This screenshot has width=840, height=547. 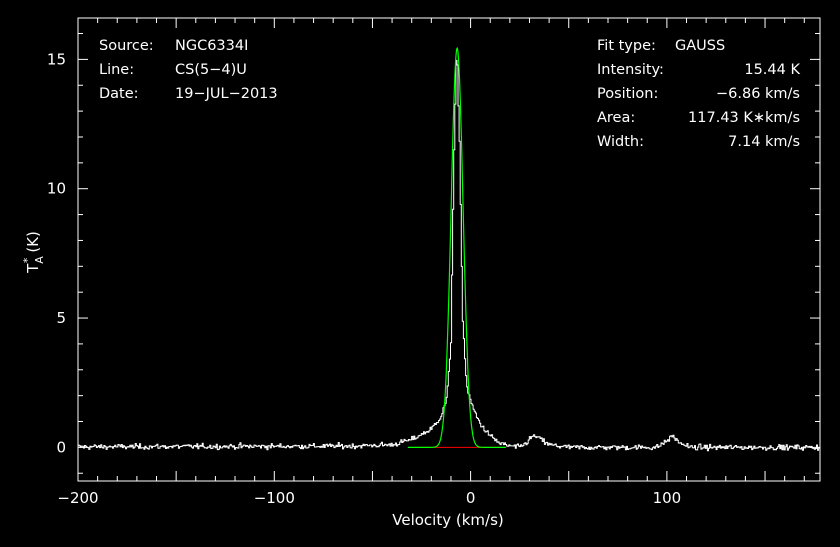 I want to click on gaussian-fit-line, so click(x=456, y=247).